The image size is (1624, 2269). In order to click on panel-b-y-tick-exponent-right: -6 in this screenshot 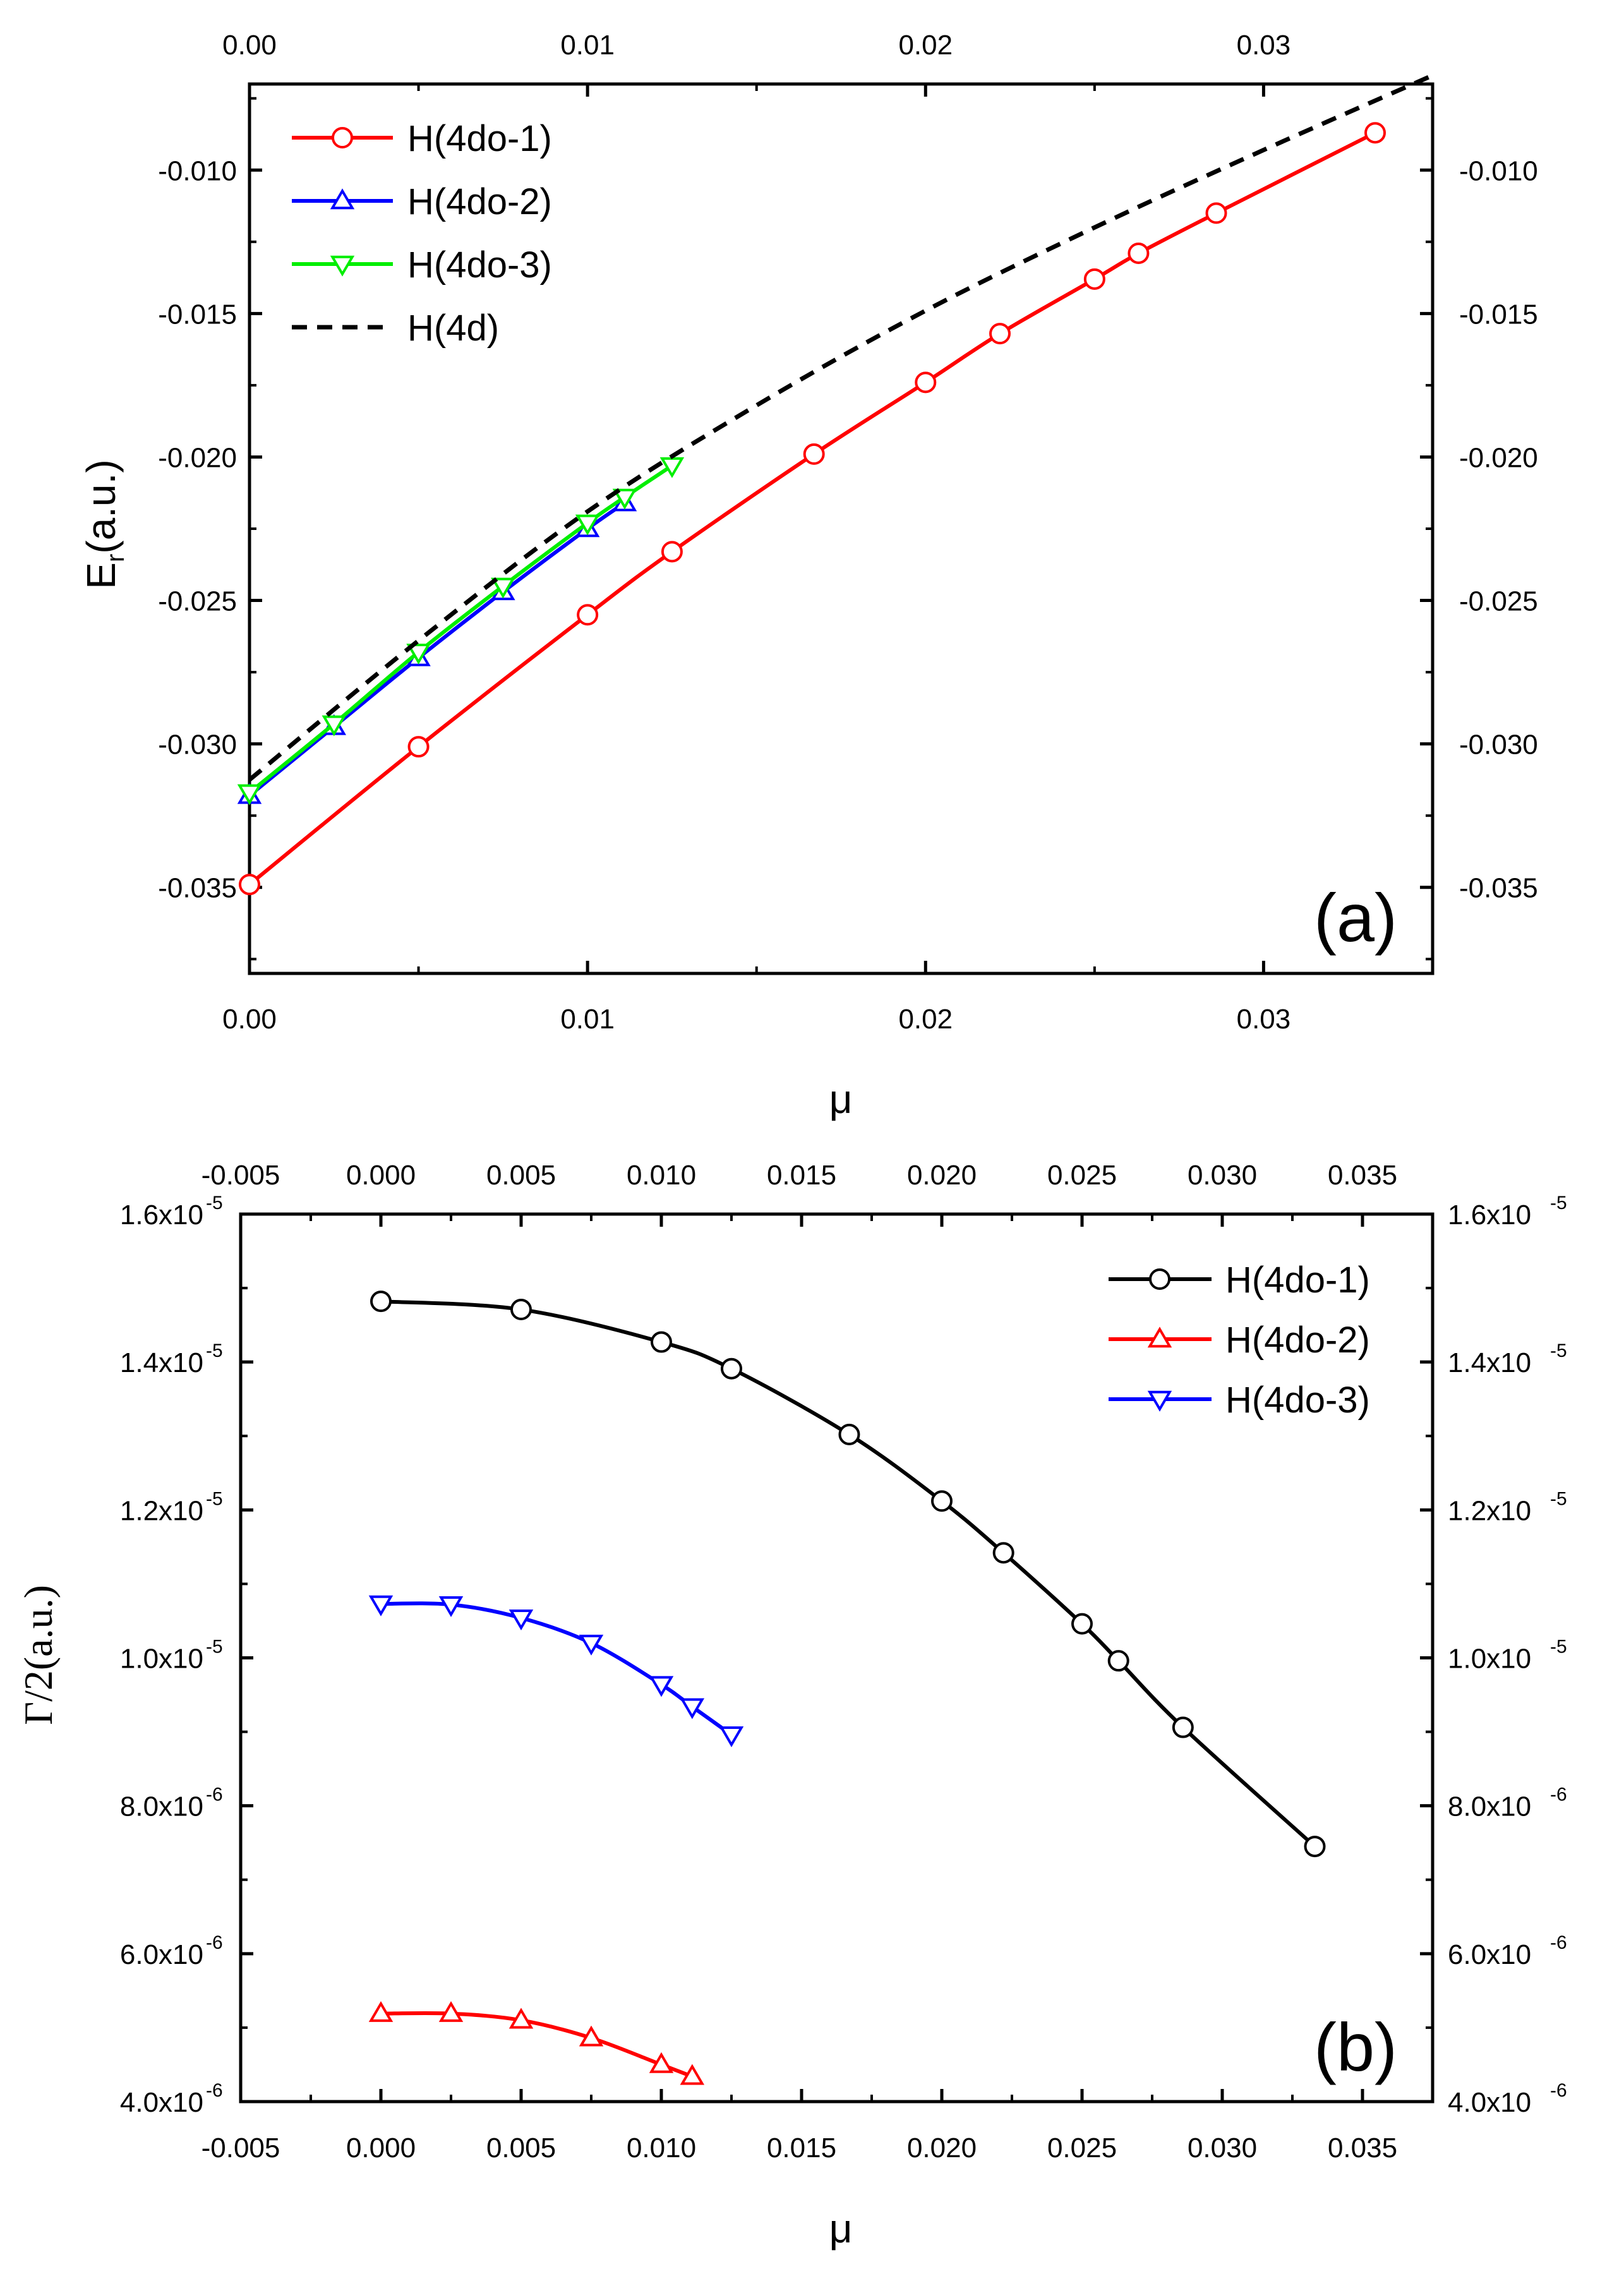, I will do `click(1558, 1795)`.